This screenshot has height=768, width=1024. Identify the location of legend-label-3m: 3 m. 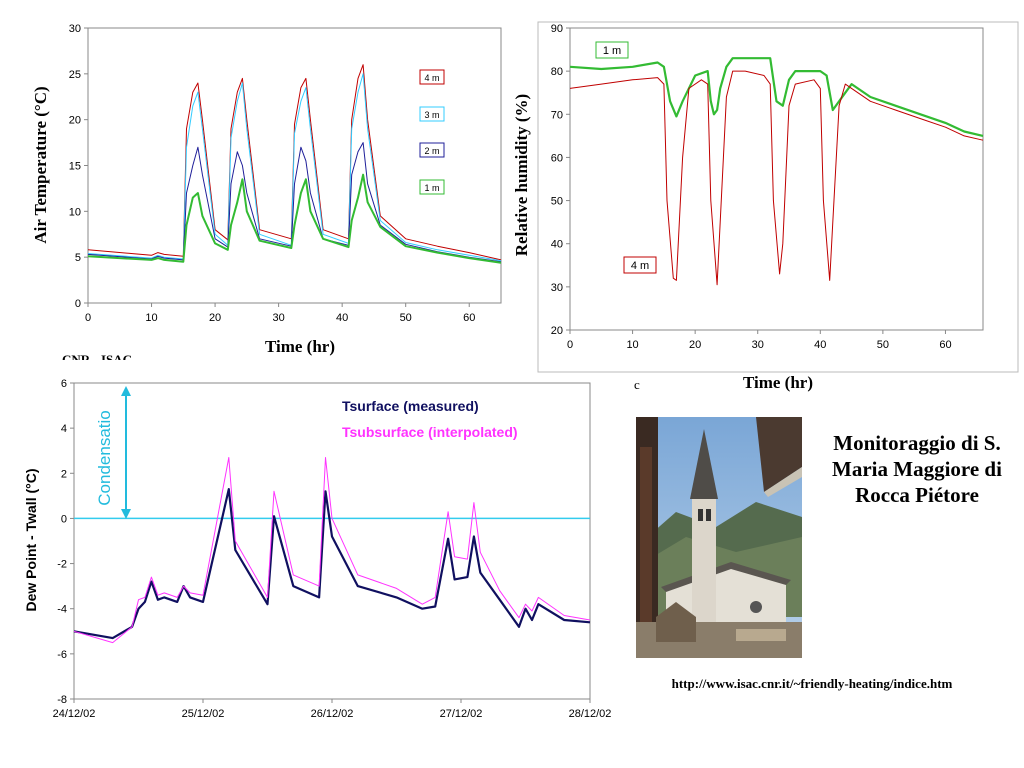
(431, 115).